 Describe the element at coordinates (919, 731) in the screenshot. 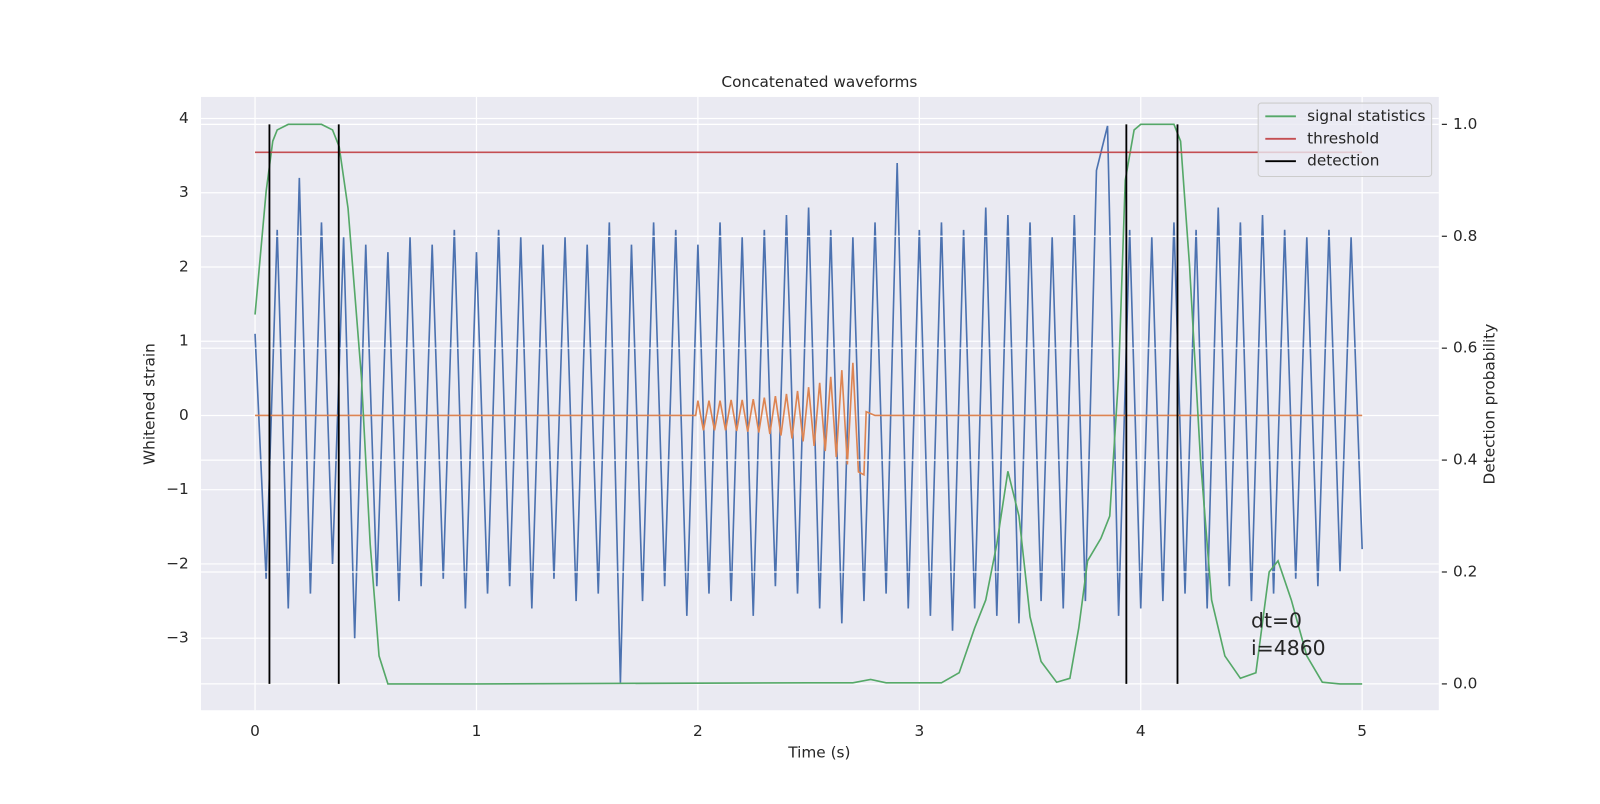

I see `x-tick-label: 3` at that location.